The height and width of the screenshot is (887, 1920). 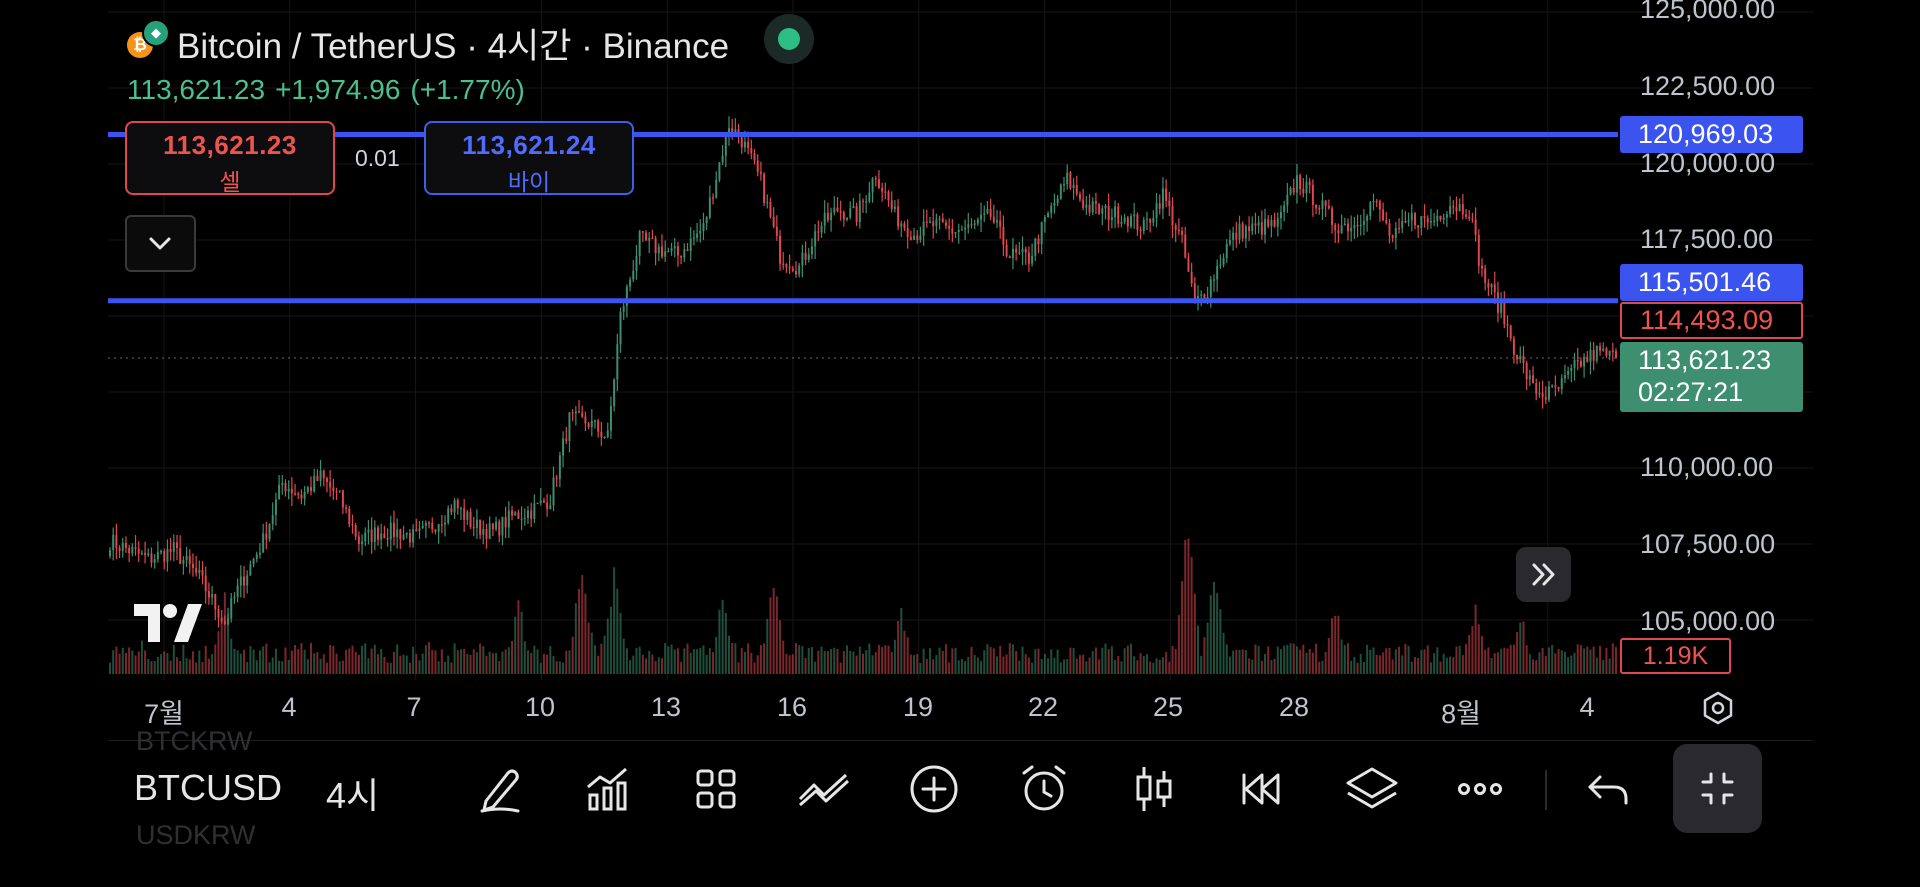 I want to click on price-tick: 105,000.00, so click(x=1708, y=621).